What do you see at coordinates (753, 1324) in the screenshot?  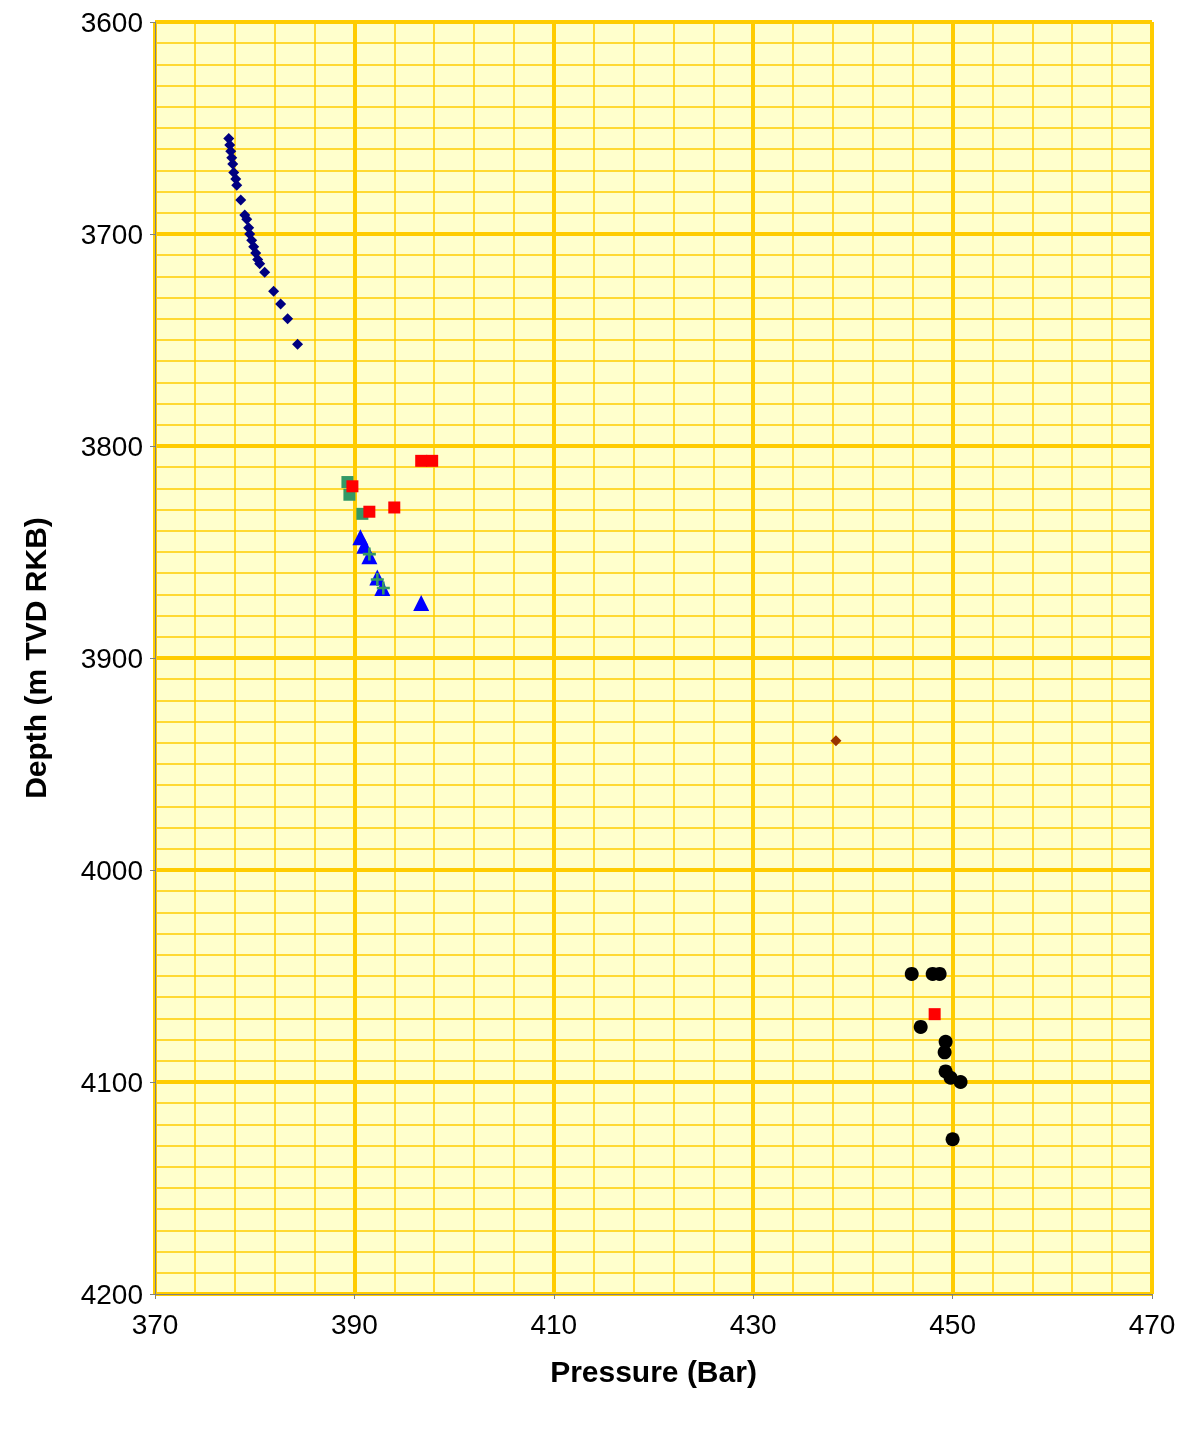 I see `x-tick-label: 430` at bounding box center [753, 1324].